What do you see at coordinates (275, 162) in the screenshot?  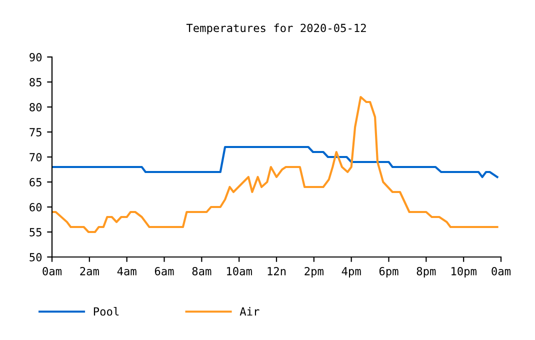 I see `line-series` at bounding box center [275, 162].